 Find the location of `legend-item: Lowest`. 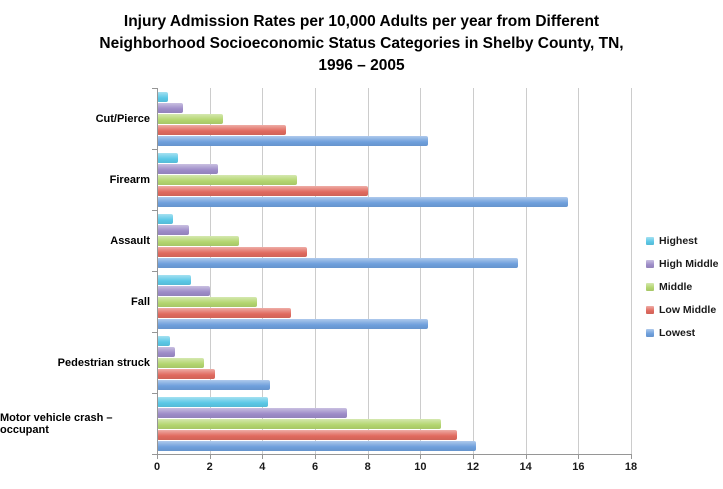

legend-item: Lowest is located at coordinates (682, 333).